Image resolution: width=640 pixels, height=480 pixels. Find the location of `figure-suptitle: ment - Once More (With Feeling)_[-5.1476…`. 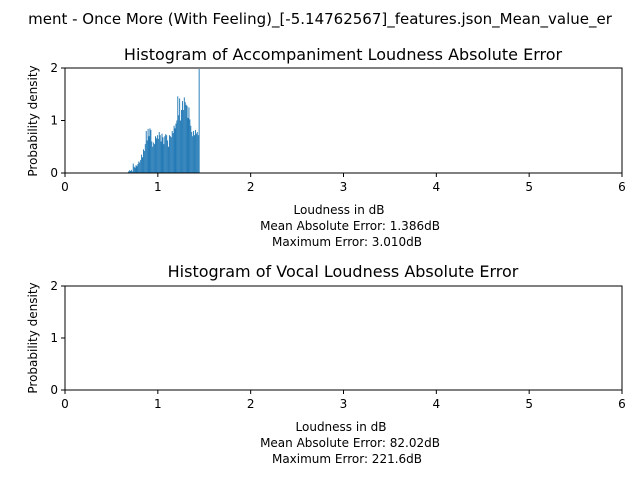

figure-suptitle: ment - Once More (With Feeling)_[-5.1476… is located at coordinates (320, 19).